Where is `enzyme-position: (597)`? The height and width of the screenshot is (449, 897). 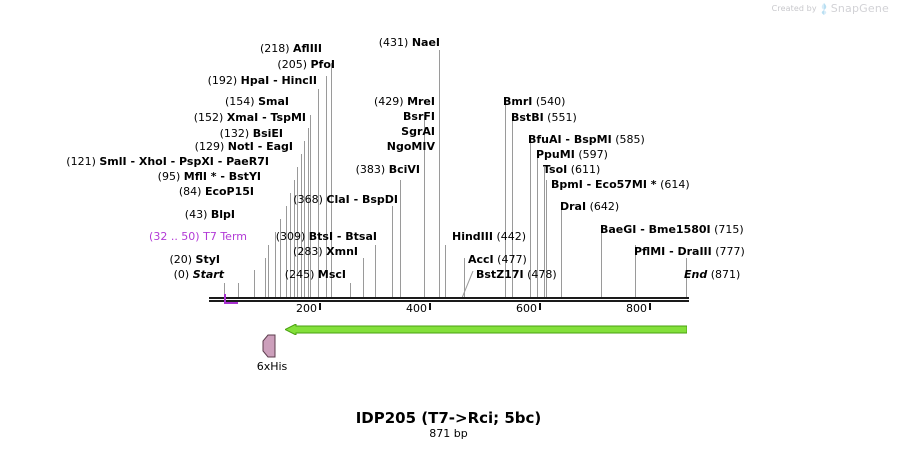 enzyme-position: (597) is located at coordinates (593, 154).